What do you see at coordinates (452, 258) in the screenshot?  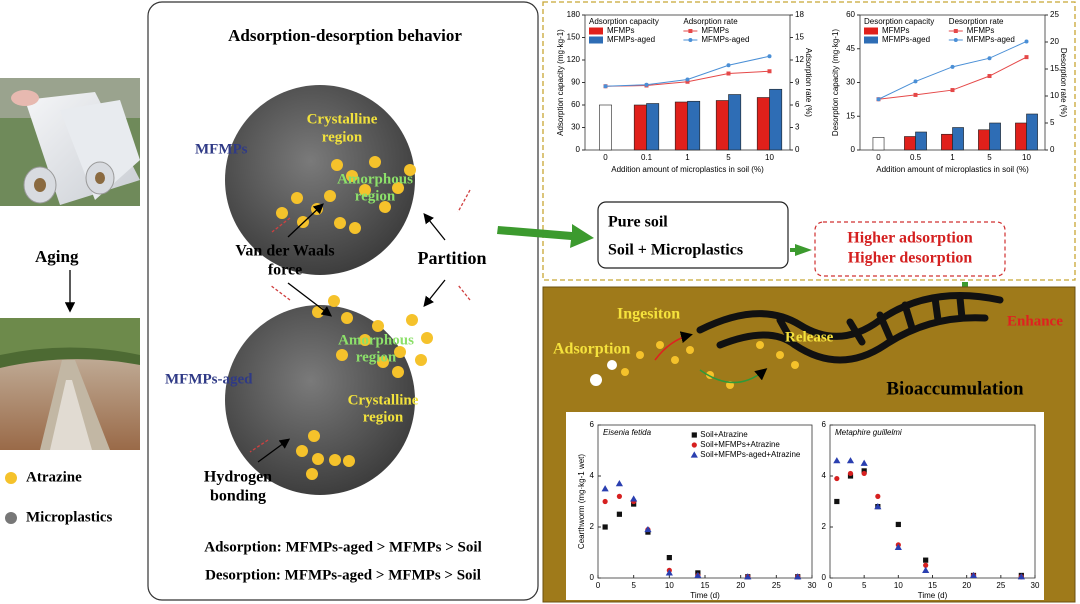 I see `partition-label: Partition` at bounding box center [452, 258].